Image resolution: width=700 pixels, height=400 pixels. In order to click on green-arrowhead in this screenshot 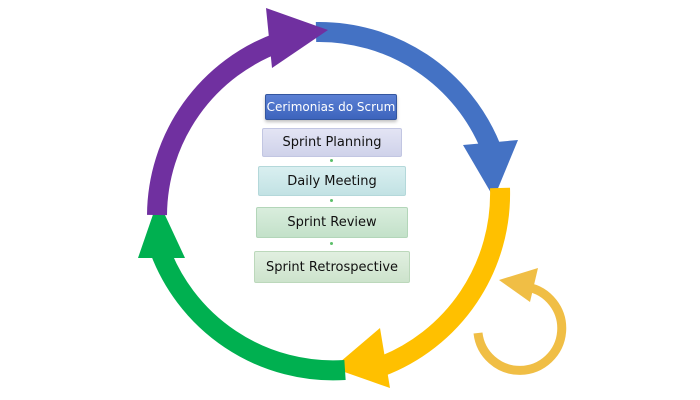, I will do `click(161, 229)`.